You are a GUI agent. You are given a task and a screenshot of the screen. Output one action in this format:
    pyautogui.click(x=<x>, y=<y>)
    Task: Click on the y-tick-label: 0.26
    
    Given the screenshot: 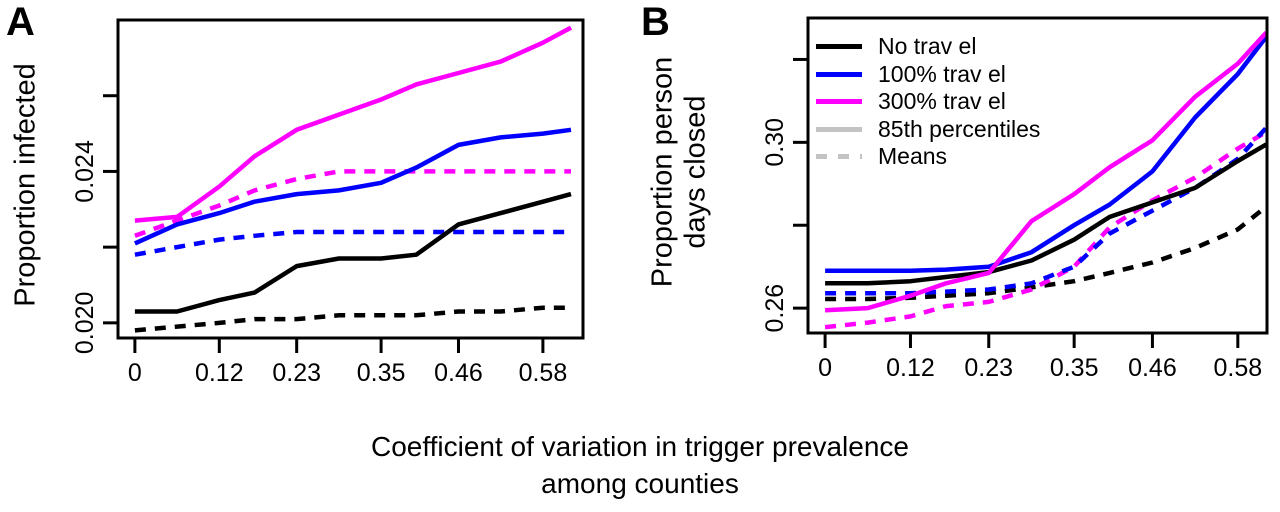 What is the action you would take?
    pyautogui.click(x=775, y=308)
    